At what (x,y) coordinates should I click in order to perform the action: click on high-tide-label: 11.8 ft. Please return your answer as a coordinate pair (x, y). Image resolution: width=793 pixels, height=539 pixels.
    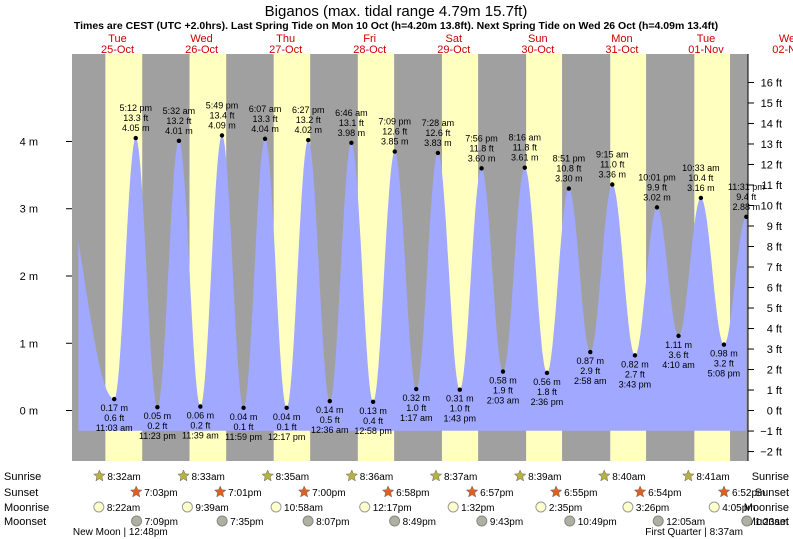
    Looking at the image, I should click on (481, 148).